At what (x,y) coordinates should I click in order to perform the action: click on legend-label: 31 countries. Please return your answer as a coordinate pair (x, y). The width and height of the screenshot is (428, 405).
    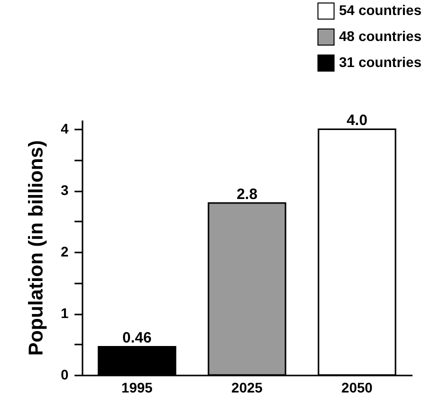
    Looking at the image, I should click on (380, 62).